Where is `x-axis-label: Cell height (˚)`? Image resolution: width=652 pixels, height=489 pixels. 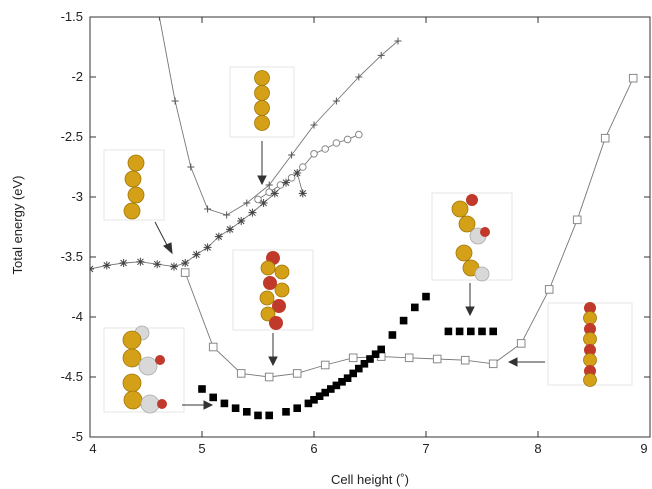
x-axis-label: Cell height (˚) is located at coordinates (370, 479).